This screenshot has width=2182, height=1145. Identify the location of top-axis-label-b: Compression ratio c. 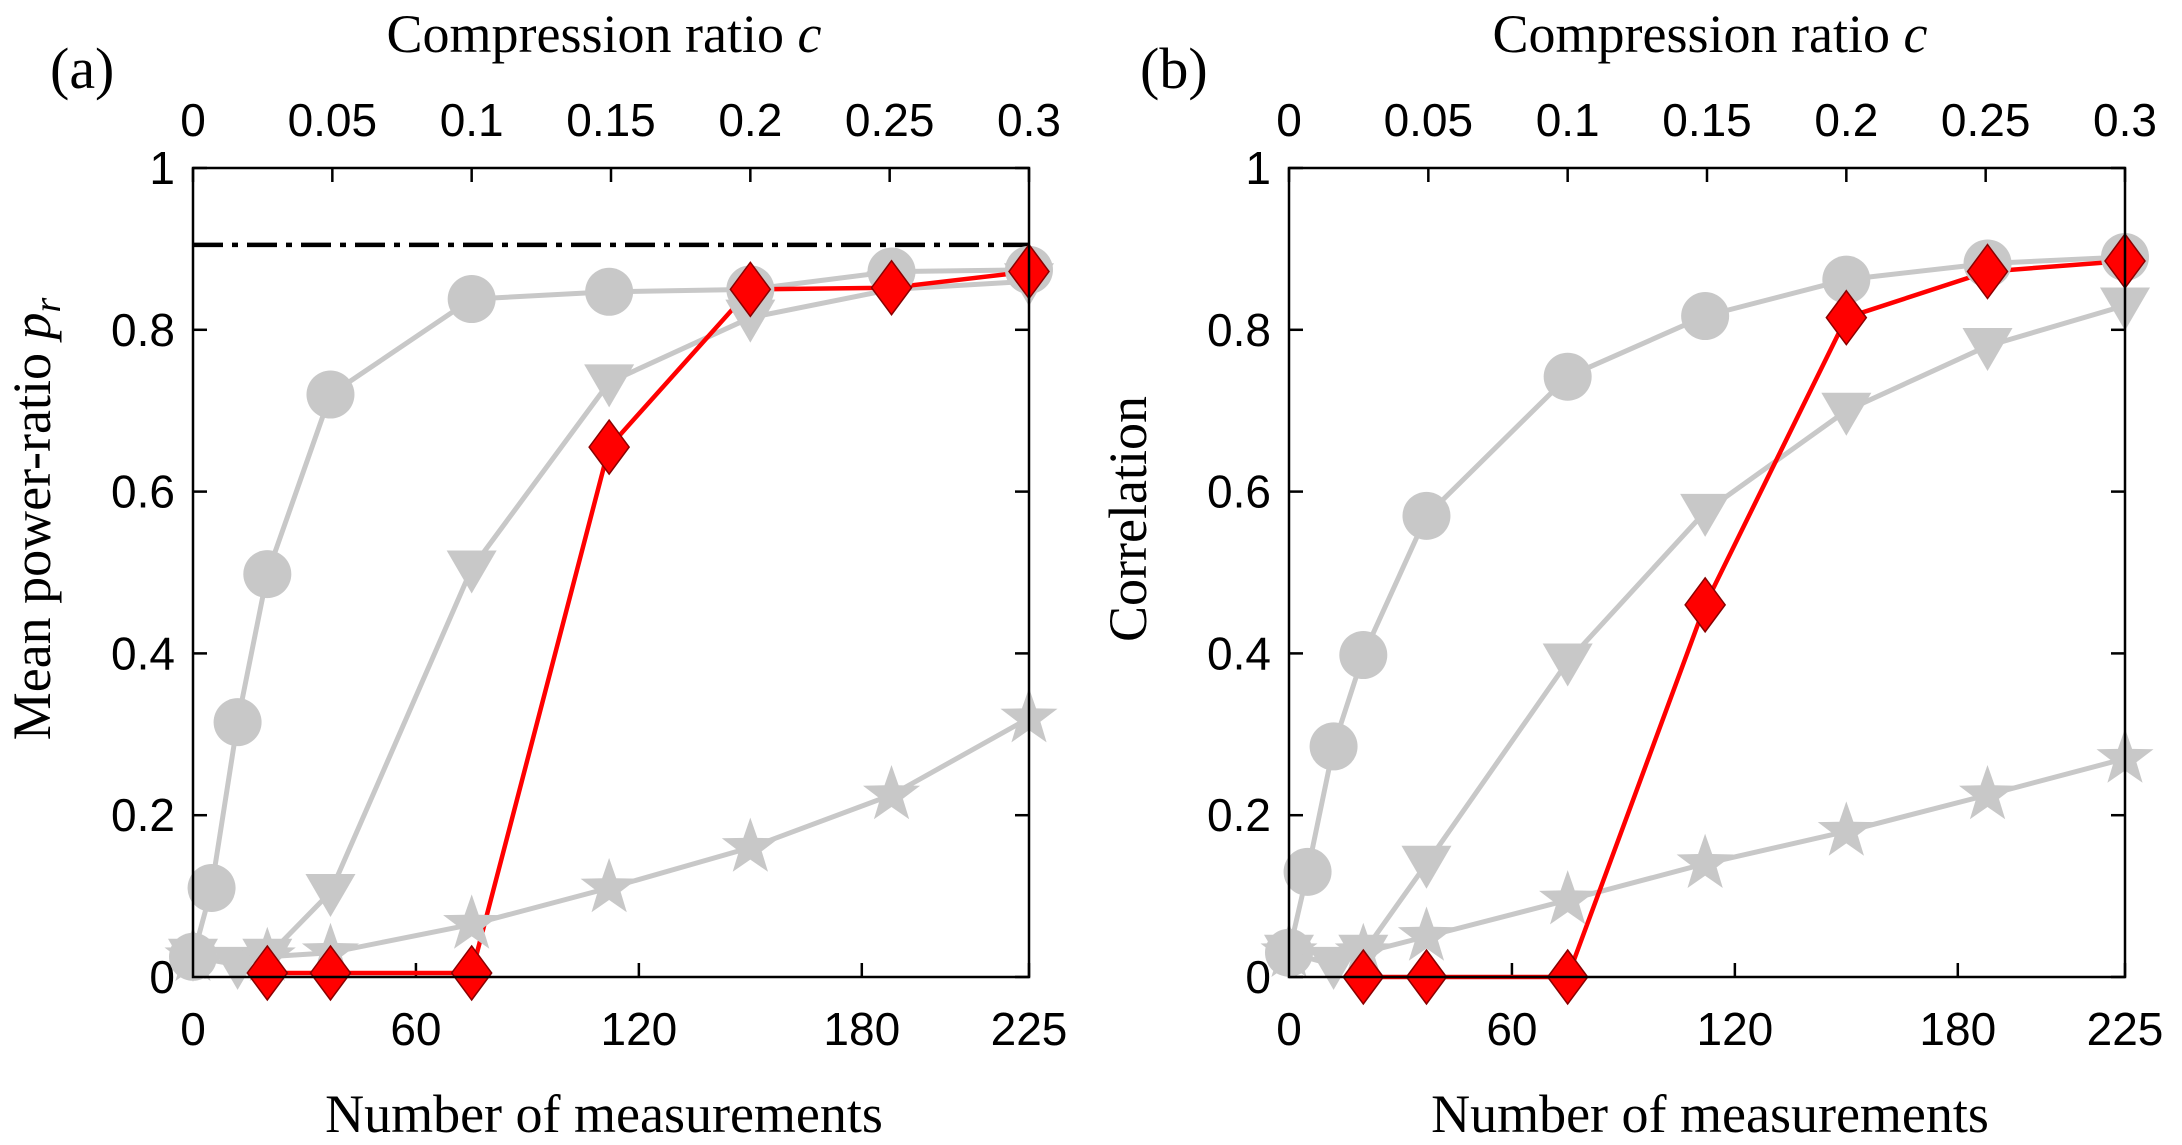
(1710, 34).